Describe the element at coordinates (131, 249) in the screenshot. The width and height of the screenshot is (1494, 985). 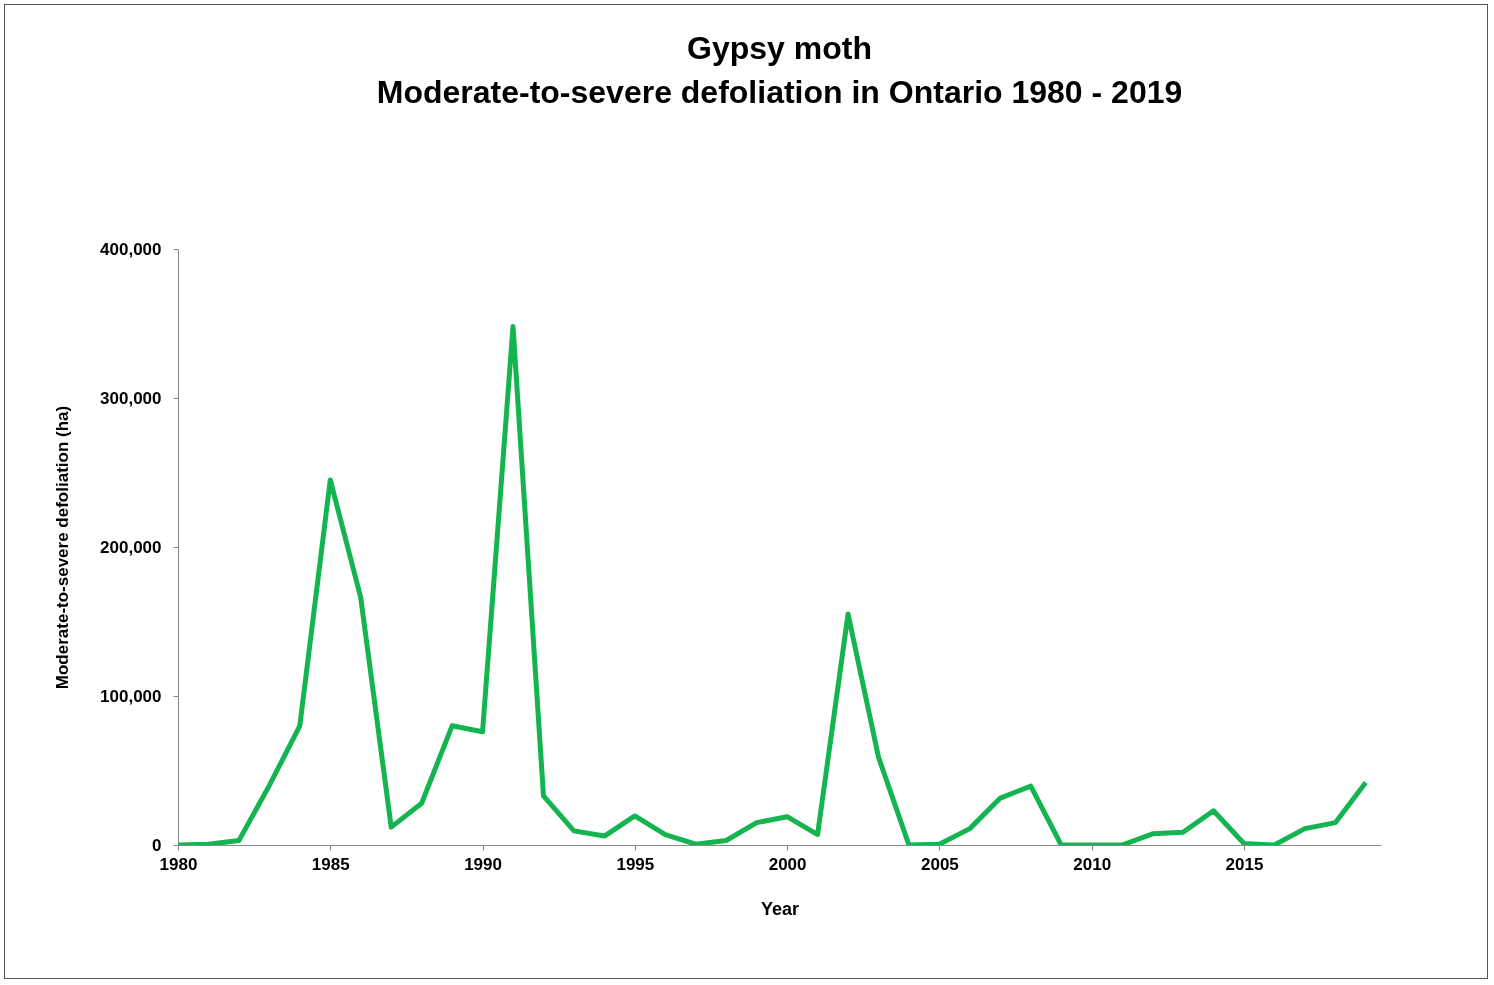
I see `y-tick-label: 400,000` at that location.